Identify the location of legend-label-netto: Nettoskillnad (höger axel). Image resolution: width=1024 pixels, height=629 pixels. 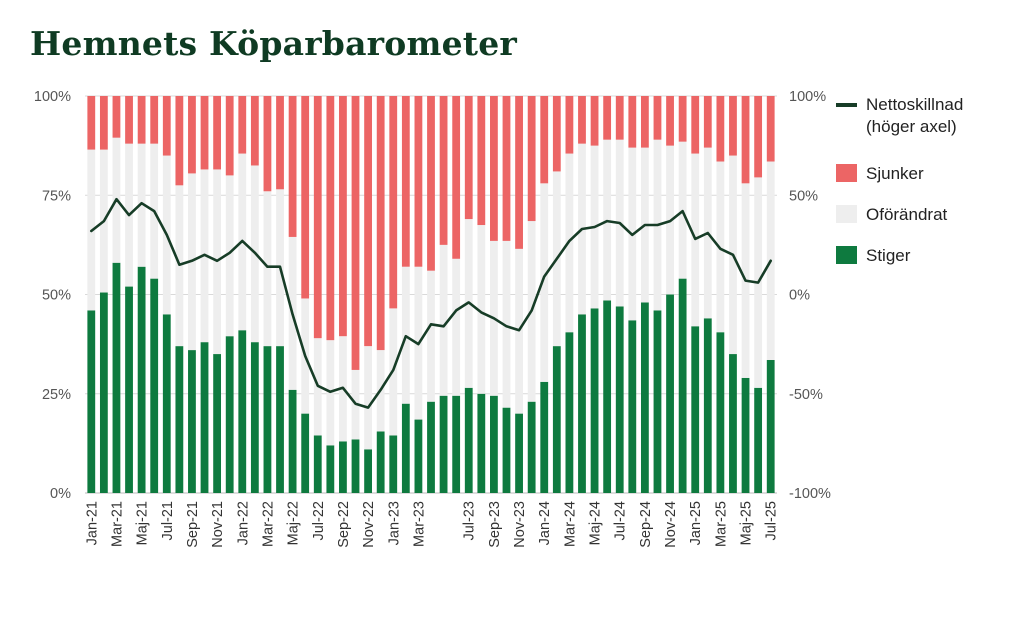
(915, 115).